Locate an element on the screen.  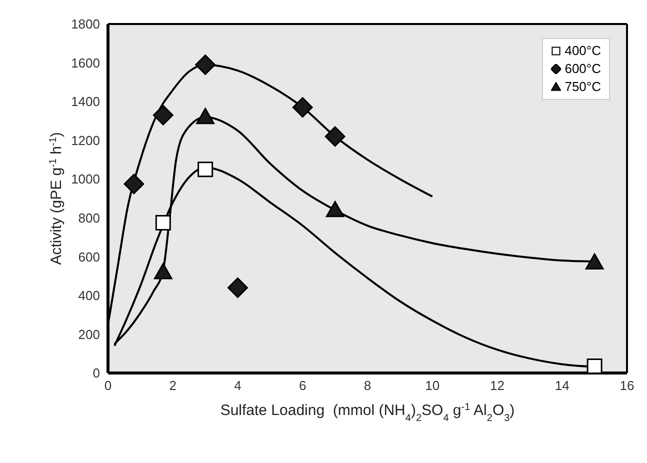
x-tick-label: 4 is located at coordinates (238, 386).